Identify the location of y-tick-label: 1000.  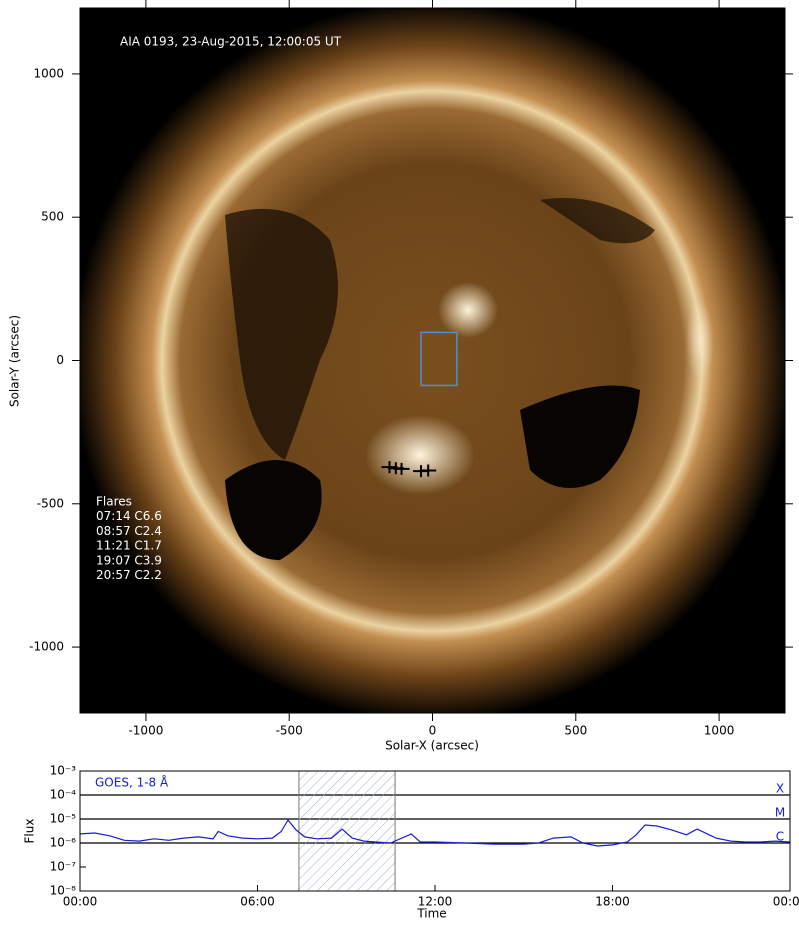
(48, 73).